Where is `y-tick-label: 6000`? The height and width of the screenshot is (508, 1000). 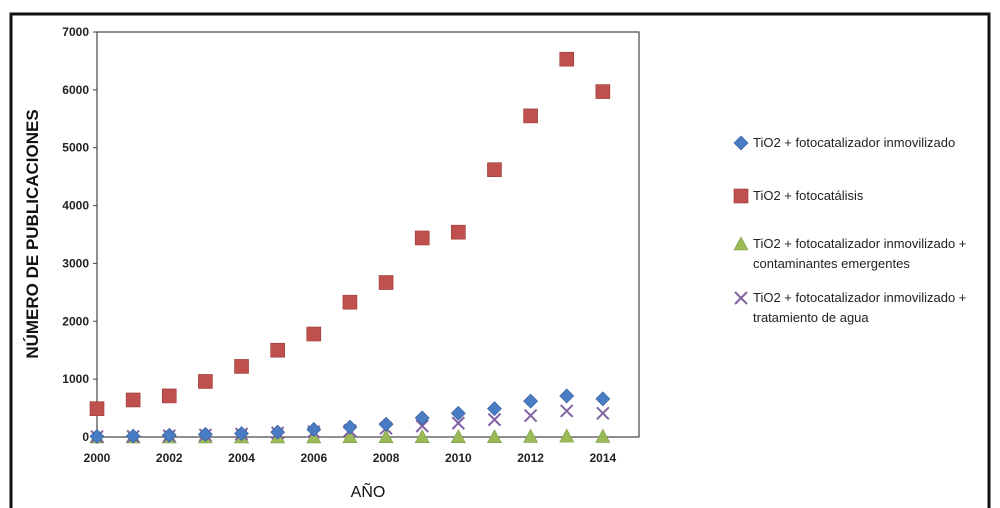 y-tick-label: 6000 is located at coordinates (75, 90).